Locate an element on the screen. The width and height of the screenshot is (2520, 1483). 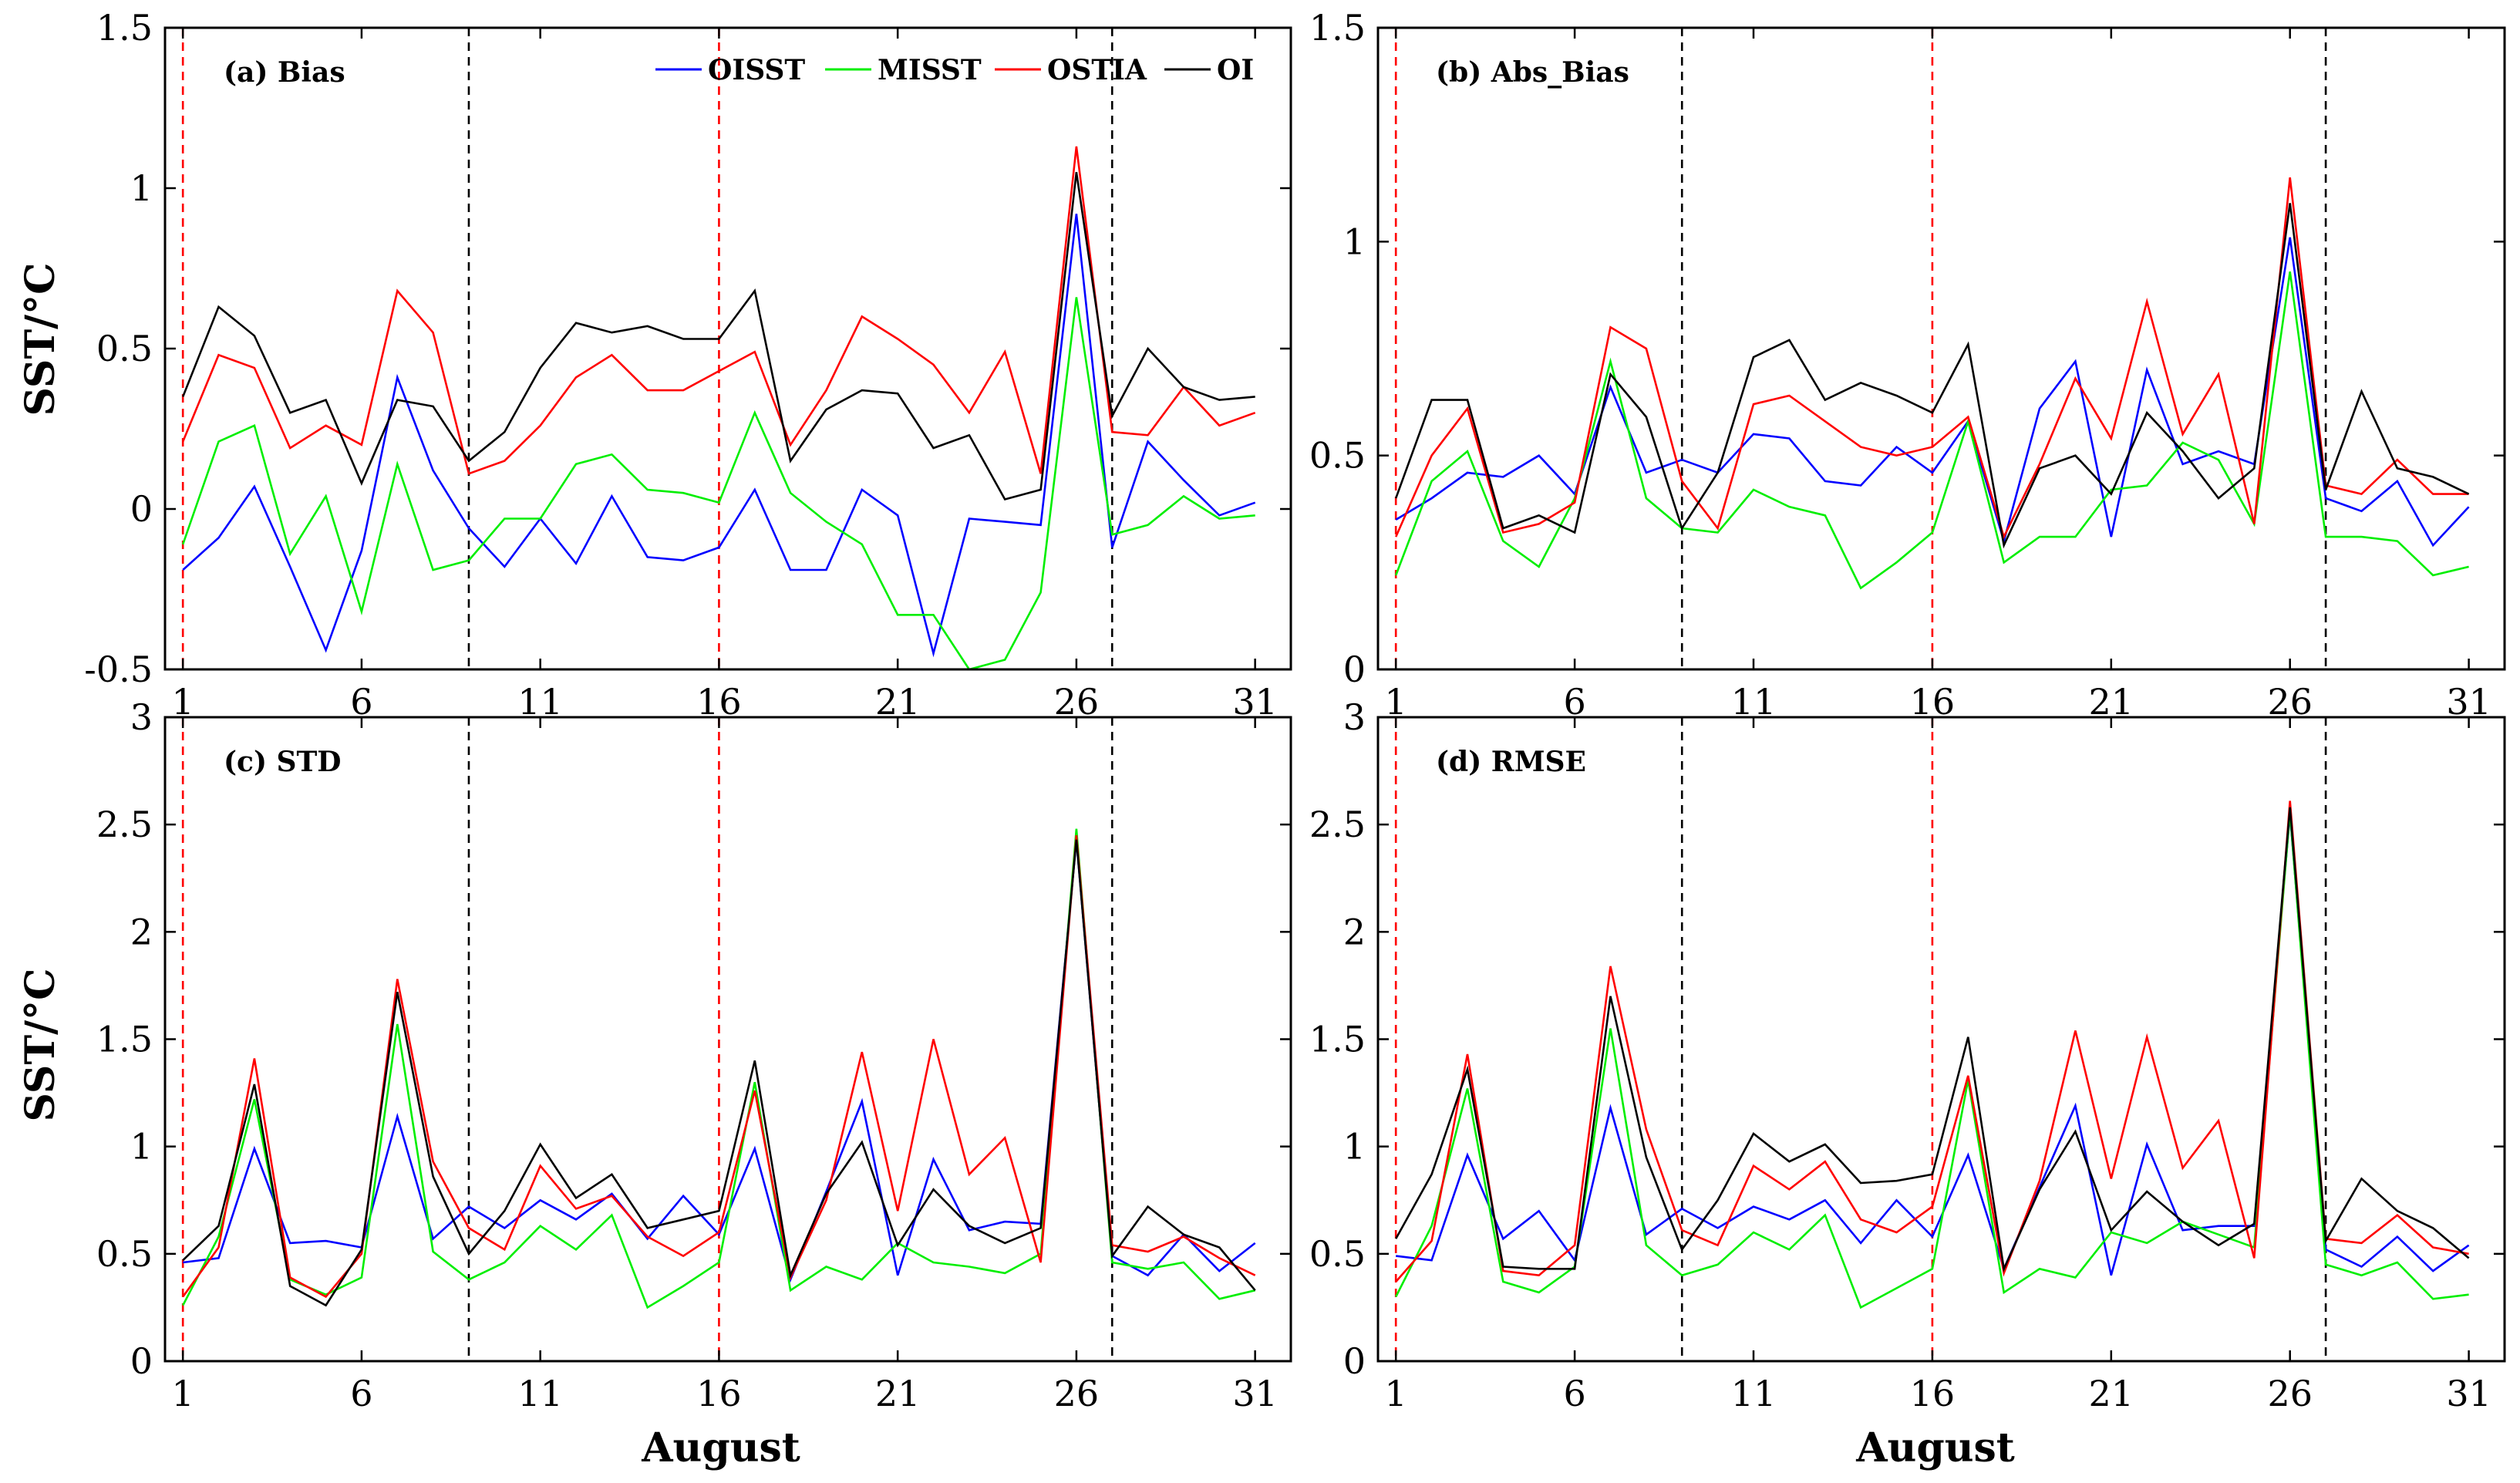
panel-b-x-tick-label: 11 is located at coordinates (1754, 702).